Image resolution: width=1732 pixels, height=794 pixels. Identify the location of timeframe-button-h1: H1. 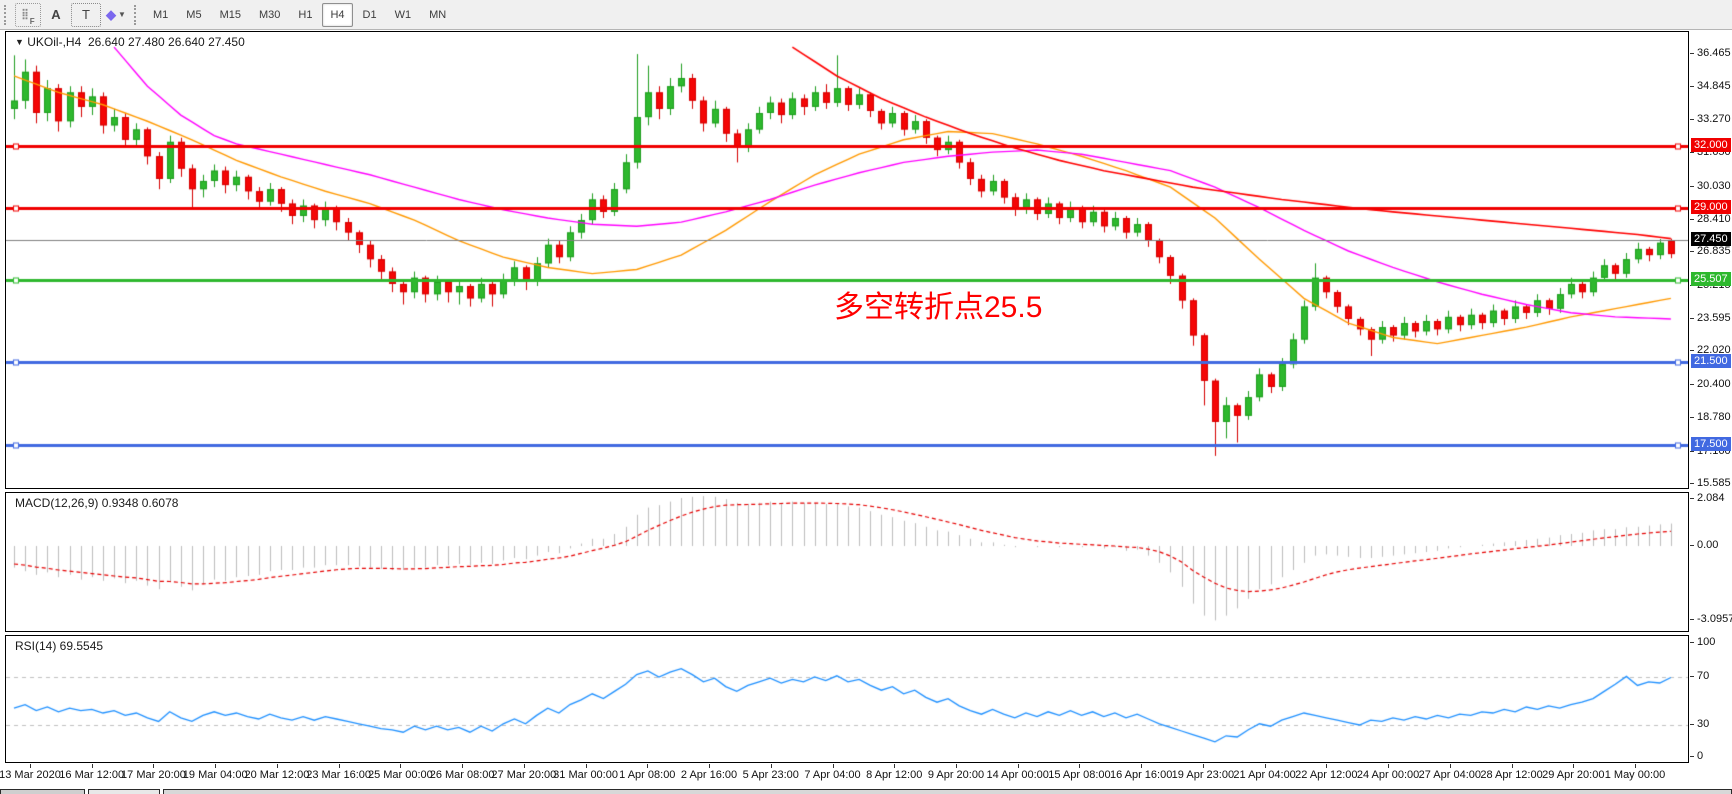
(305, 14).